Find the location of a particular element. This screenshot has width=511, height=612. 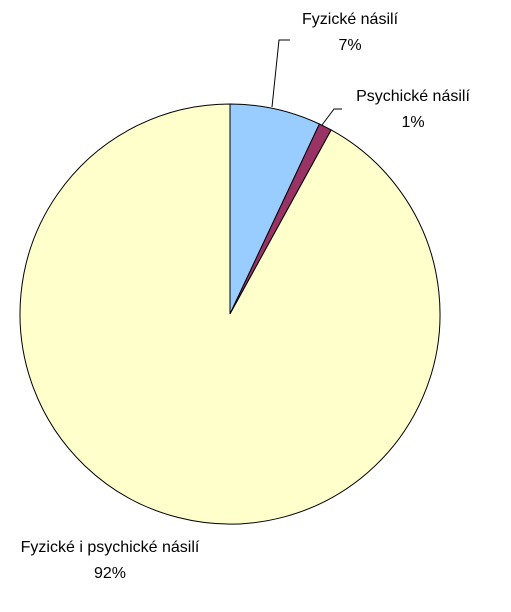

slice-percent: 92% is located at coordinates (110, 573).